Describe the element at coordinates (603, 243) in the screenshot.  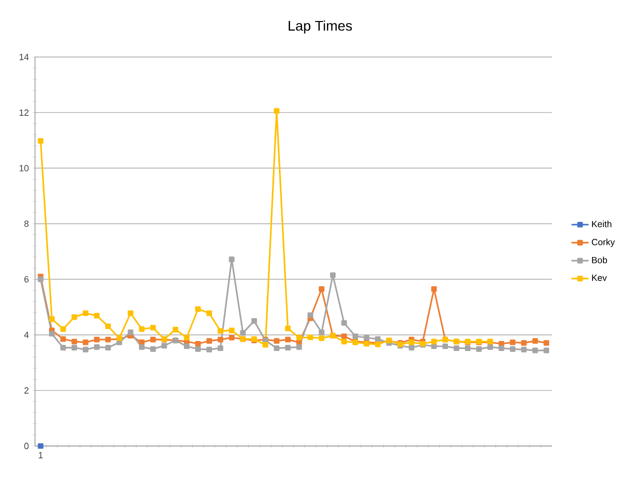
I see `legend-label: Corky` at that location.